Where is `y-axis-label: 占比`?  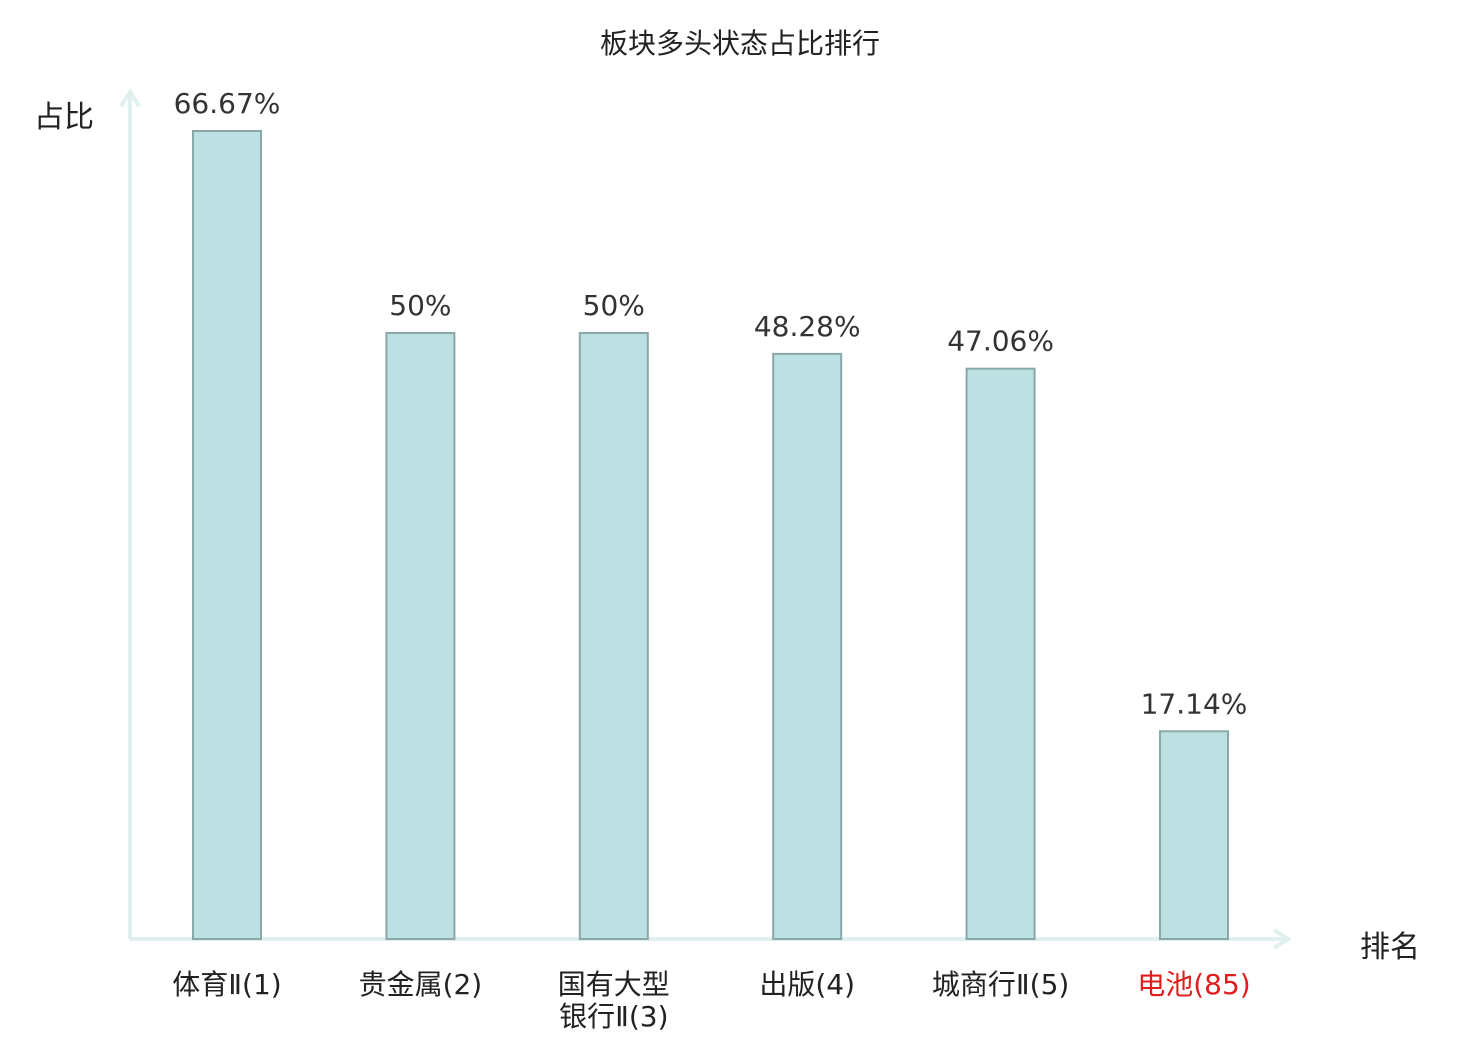
y-axis-label: 占比 is located at coordinates (64, 117).